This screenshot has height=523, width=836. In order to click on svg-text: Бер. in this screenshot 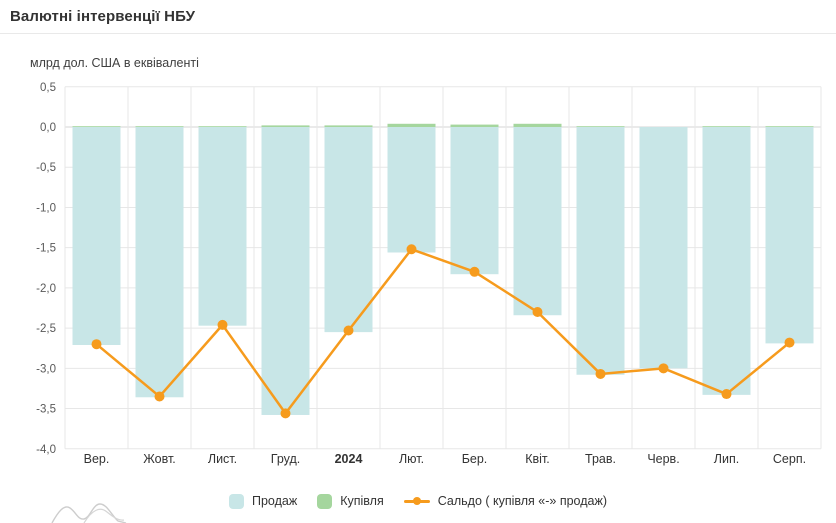, I will do `click(475, 459)`.